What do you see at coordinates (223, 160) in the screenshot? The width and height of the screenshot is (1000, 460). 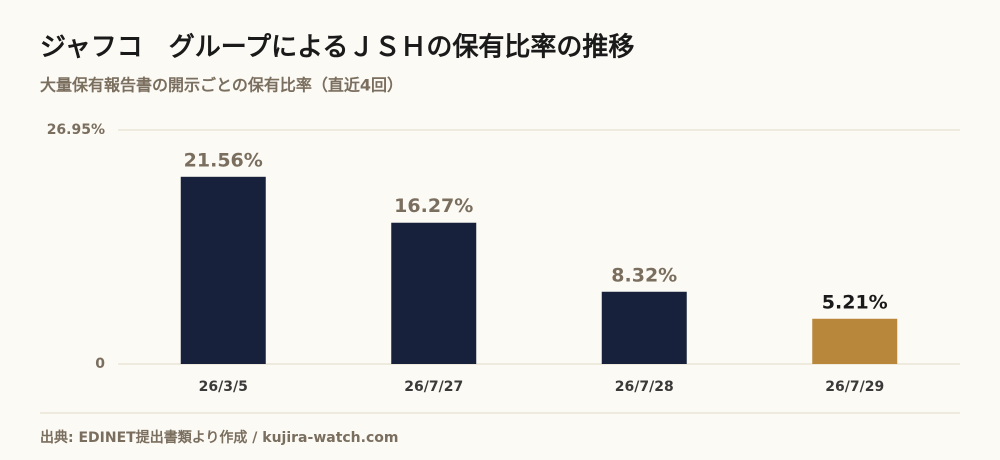 I see `value-label: 21.56%` at bounding box center [223, 160].